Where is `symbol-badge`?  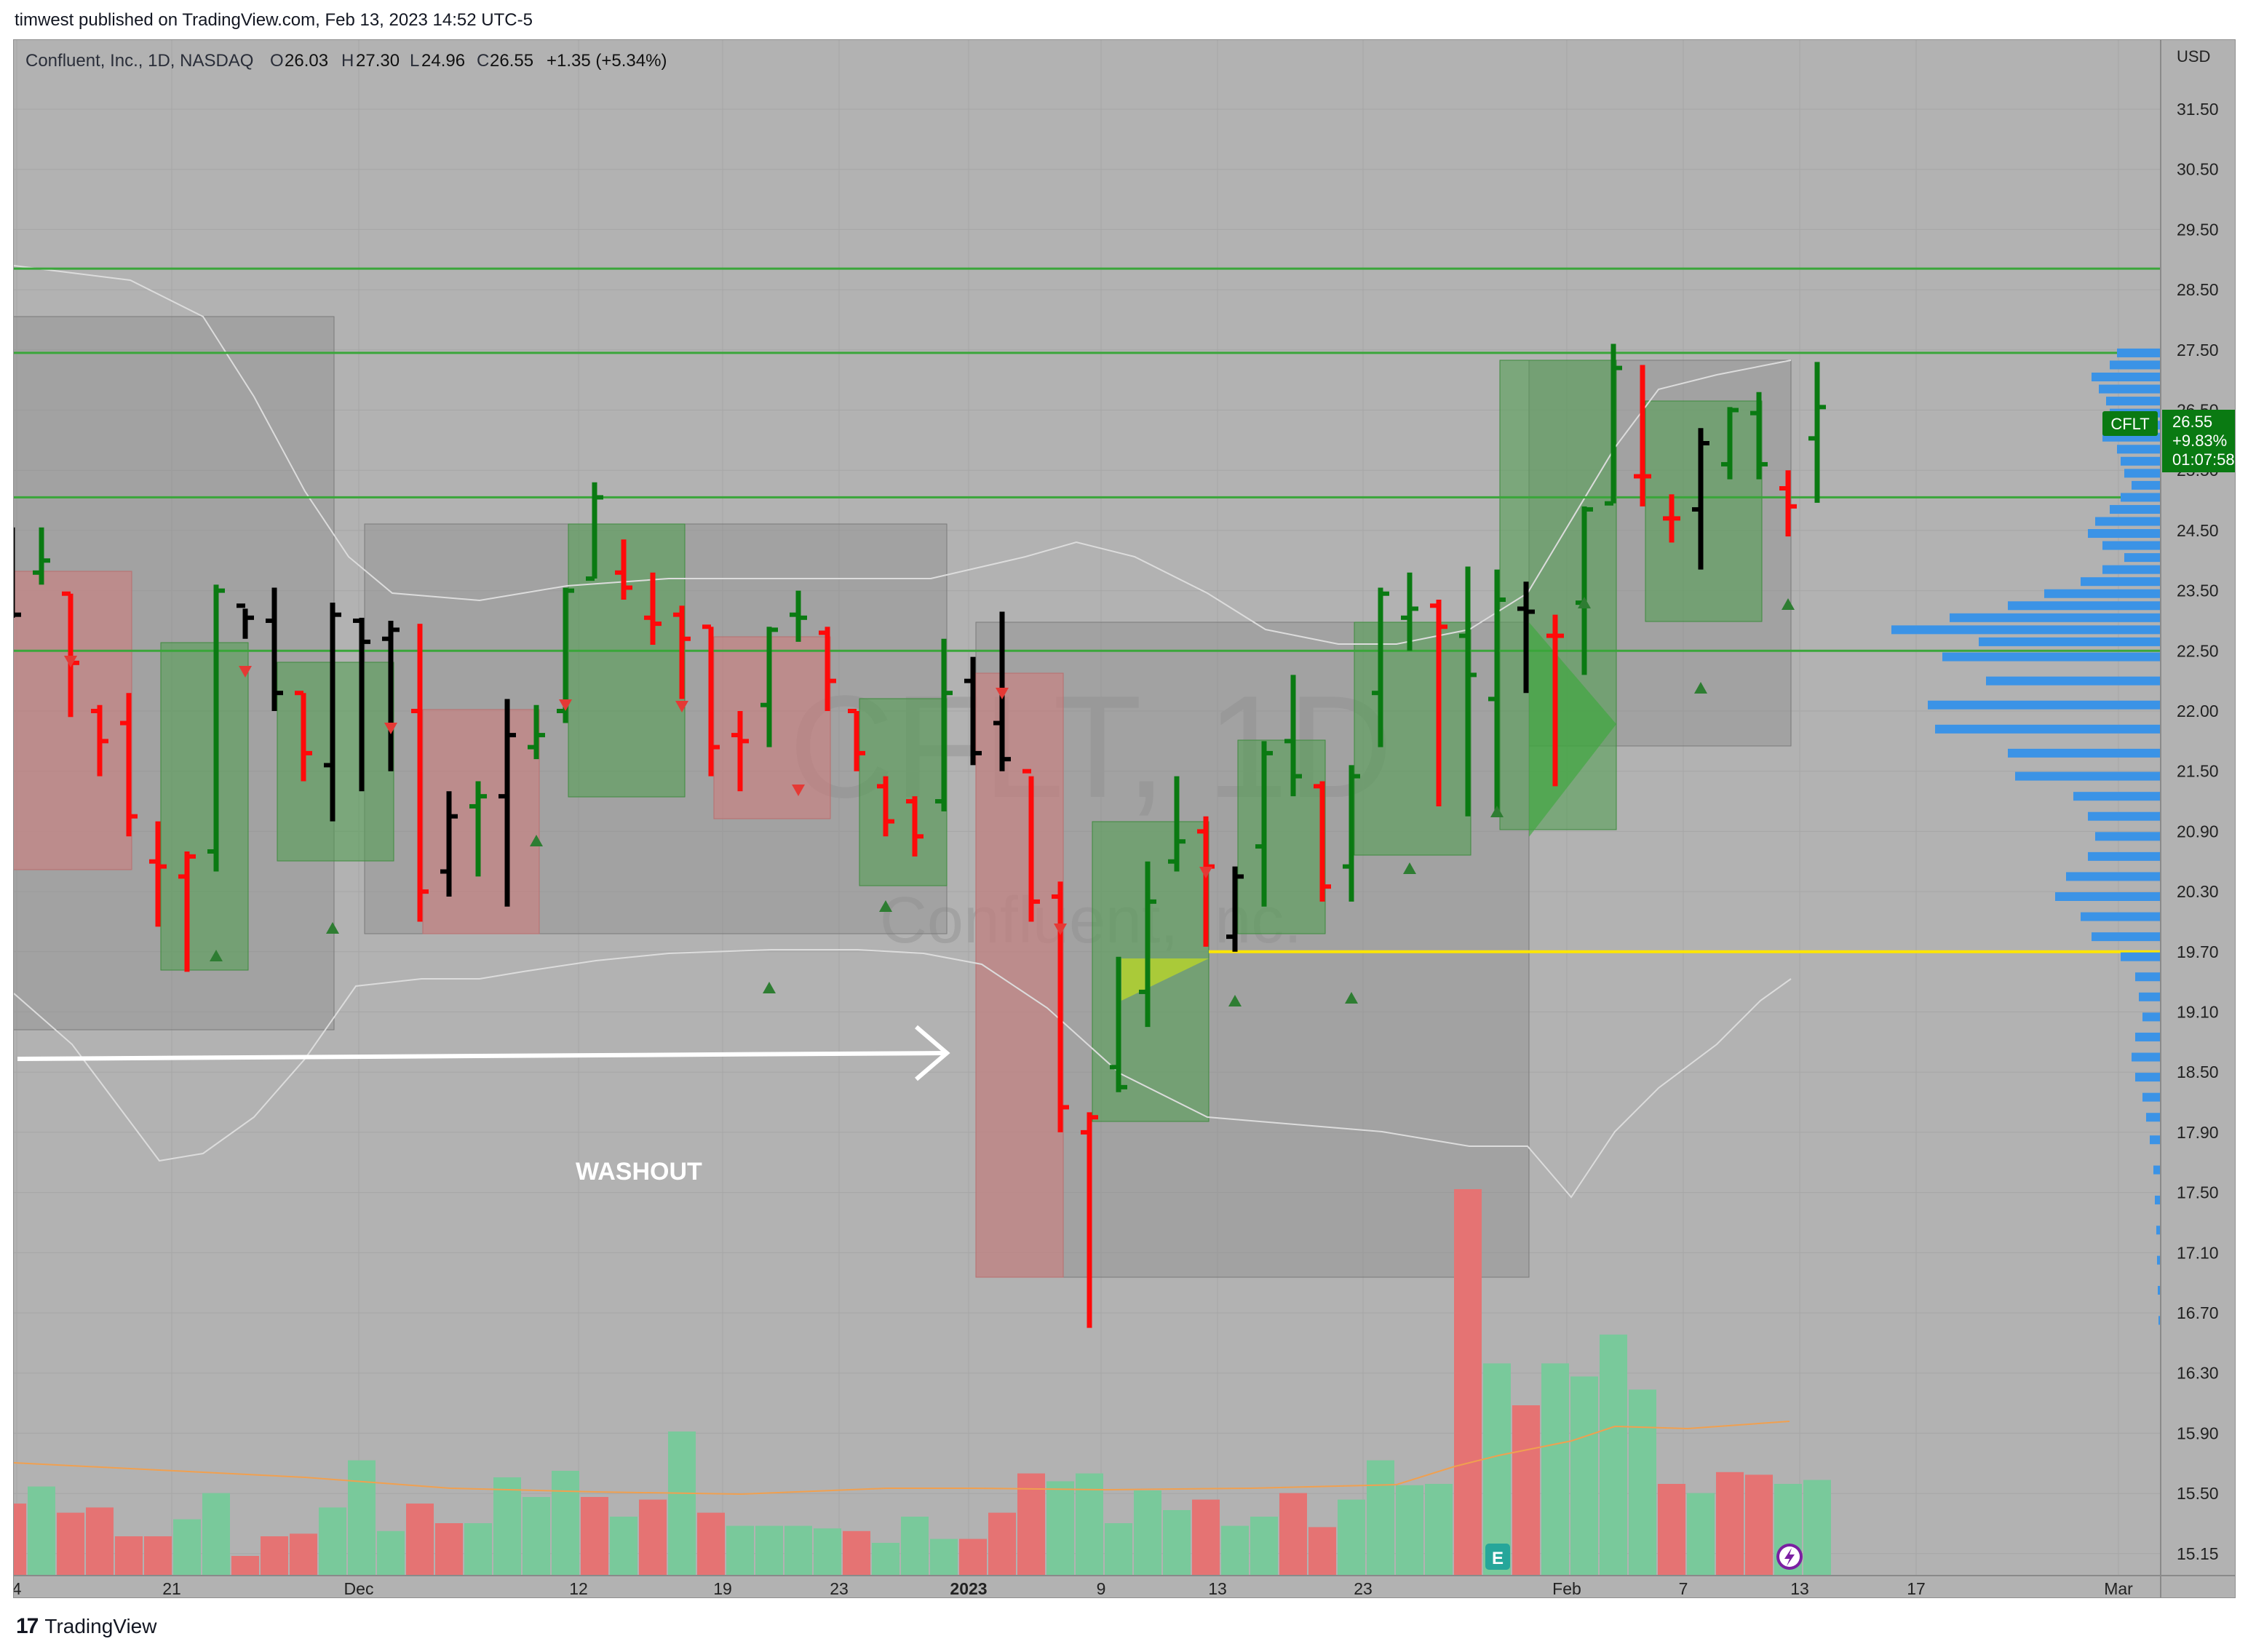 symbol-badge is located at coordinates (2130, 423).